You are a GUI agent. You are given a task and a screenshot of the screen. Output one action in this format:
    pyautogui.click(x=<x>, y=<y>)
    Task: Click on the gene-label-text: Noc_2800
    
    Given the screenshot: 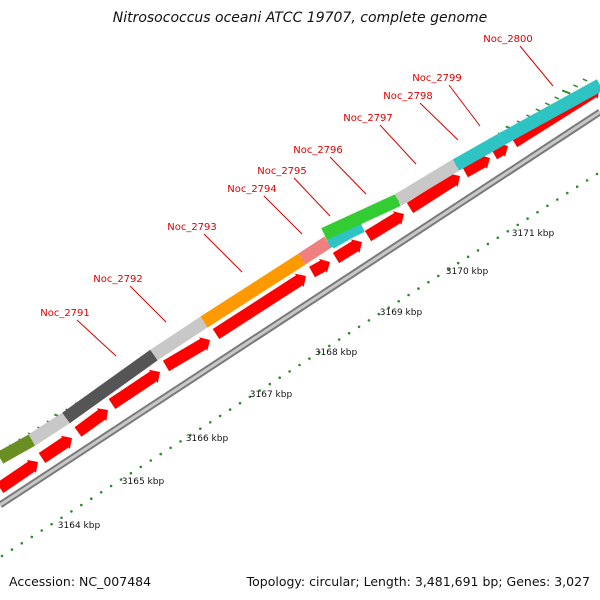 What is the action you would take?
    pyautogui.click(x=508, y=39)
    